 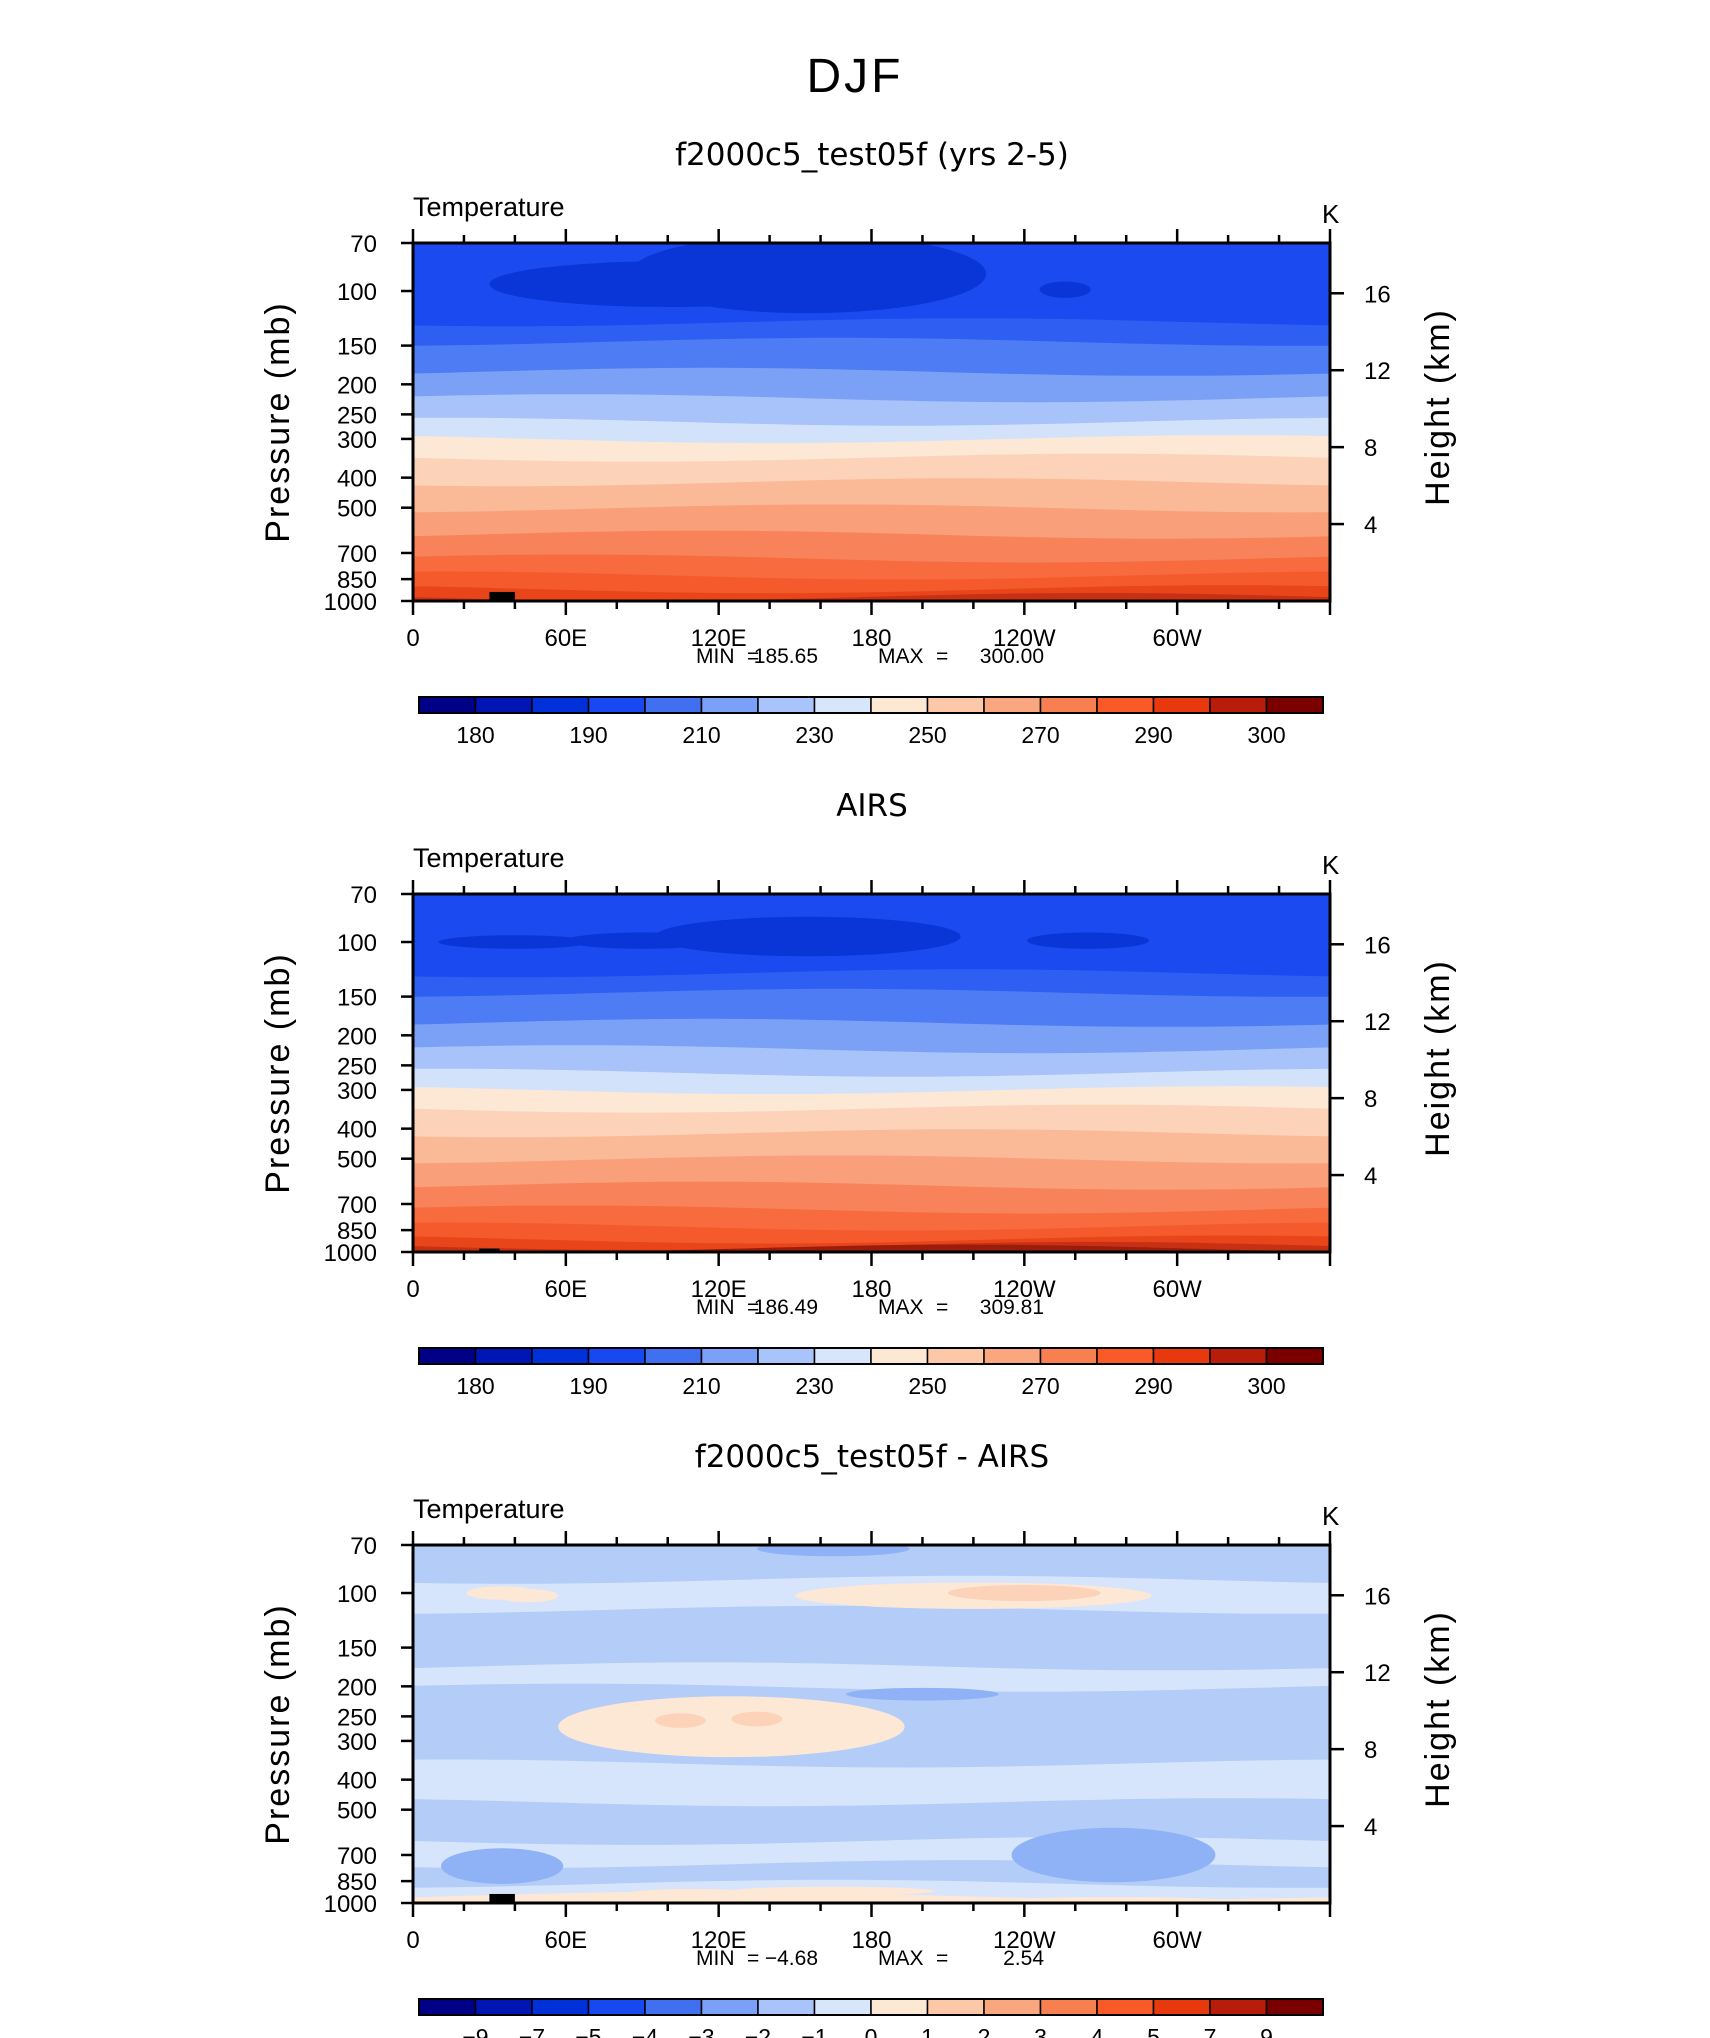 What do you see at coordinates (1370, 1099) in the screenshot?
I see `height-tick-label: 8` at bounding box center [1370, 1099].